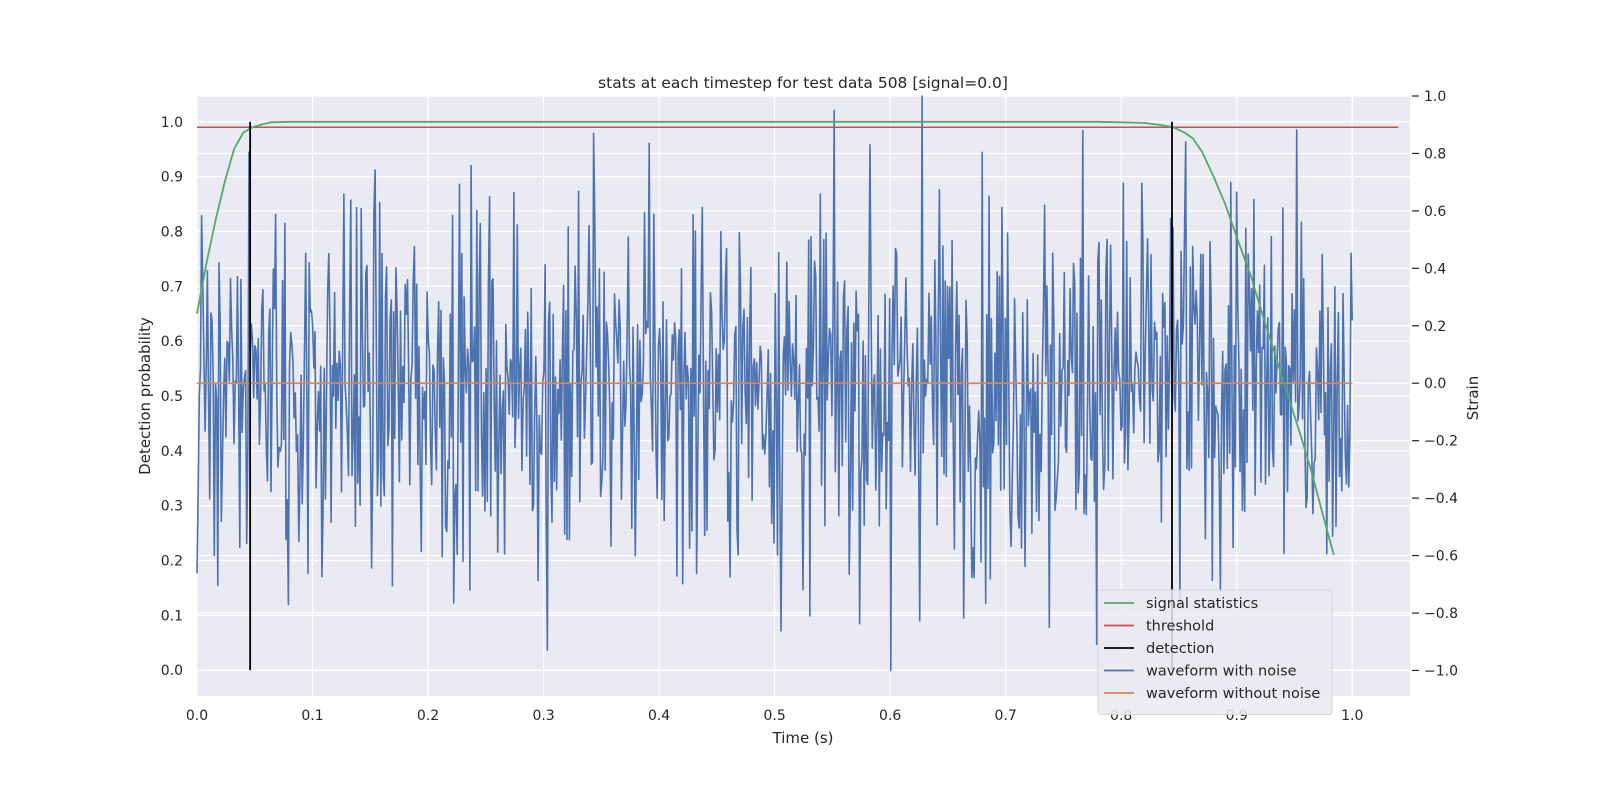  I want to click on y-tick-label: 0.2, so click(172, 562).